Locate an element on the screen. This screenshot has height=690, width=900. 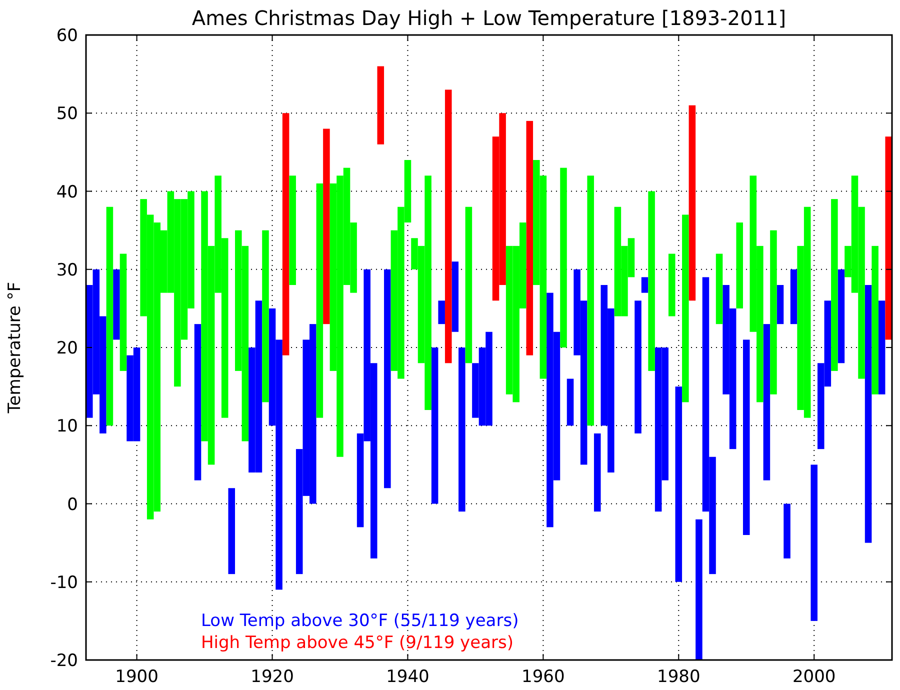
y-axis-title: Temperature °F is located at coordinates (15, 348).